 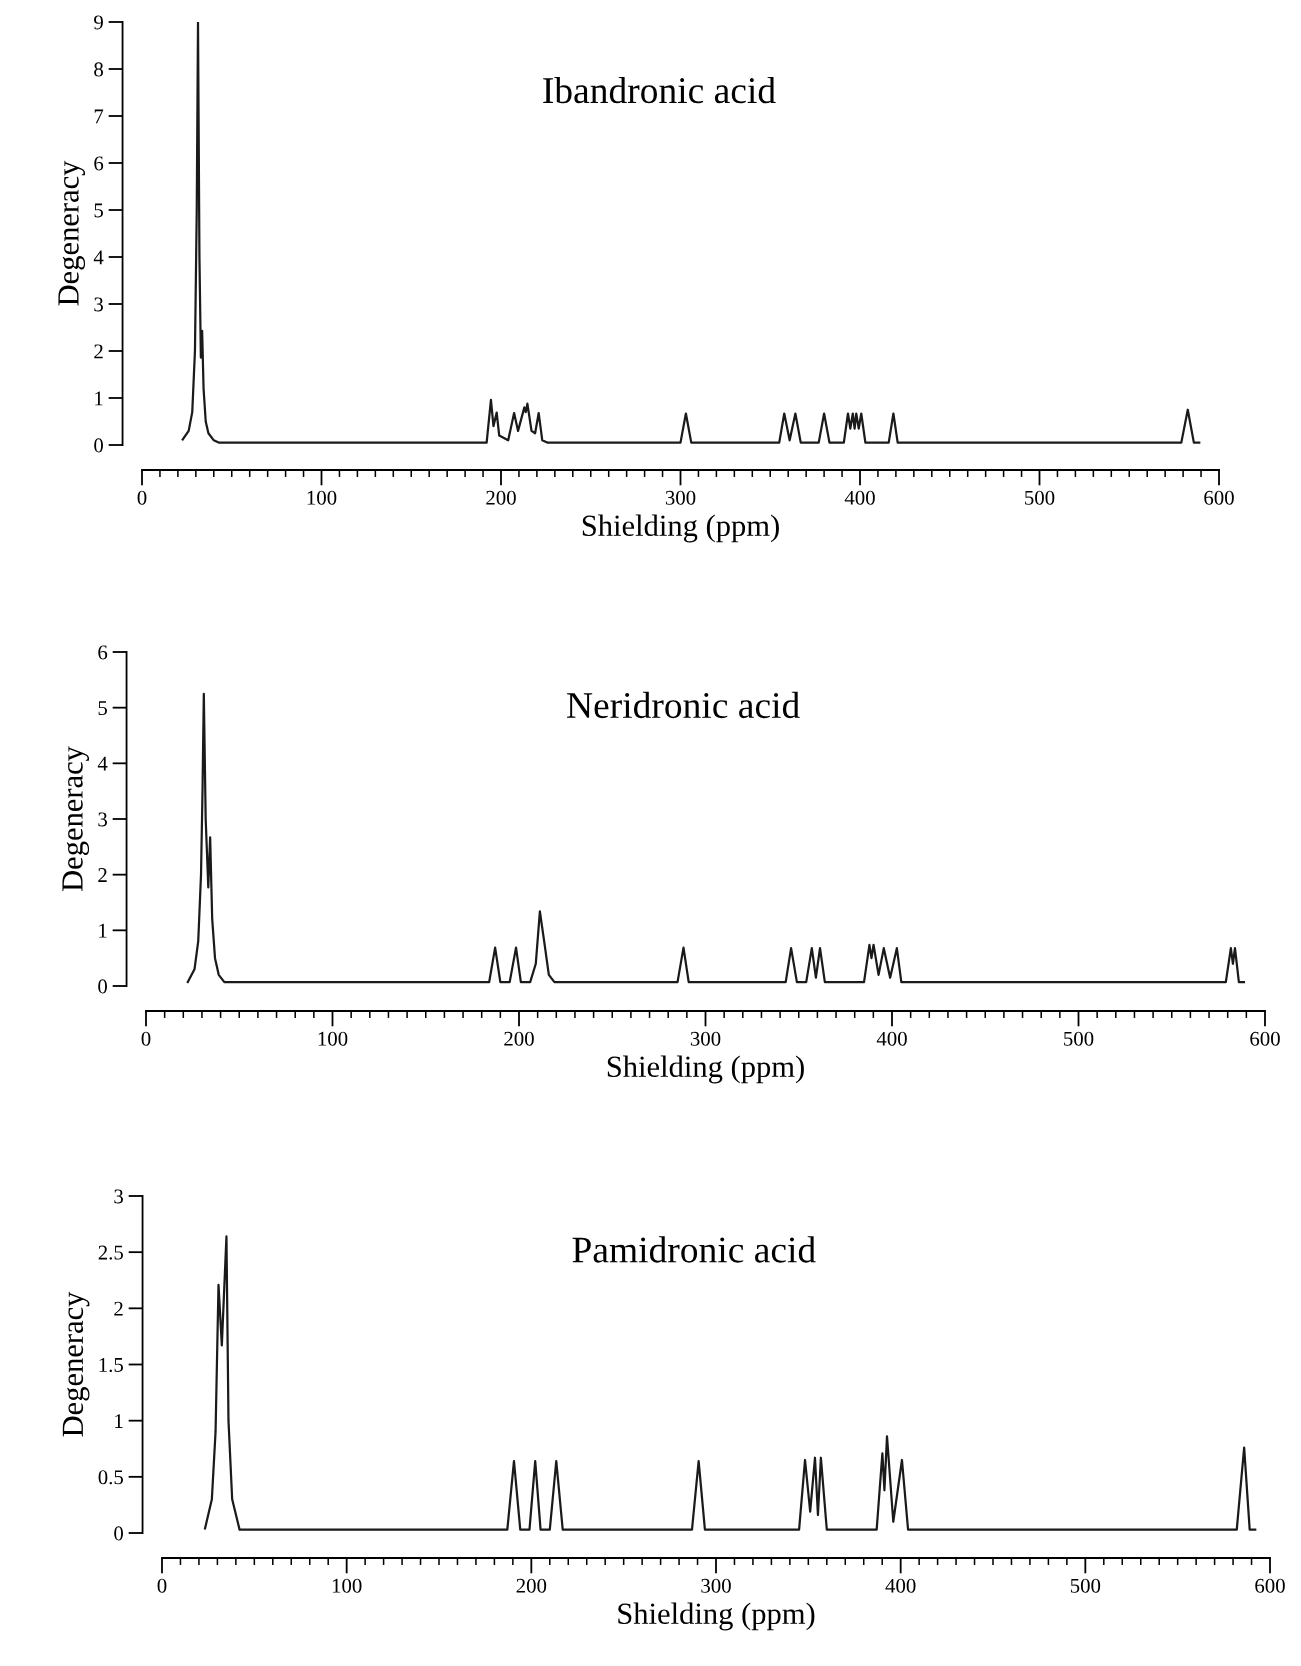 I want to click on y-tick-label: 0.5, so click(x=110, y=1477).